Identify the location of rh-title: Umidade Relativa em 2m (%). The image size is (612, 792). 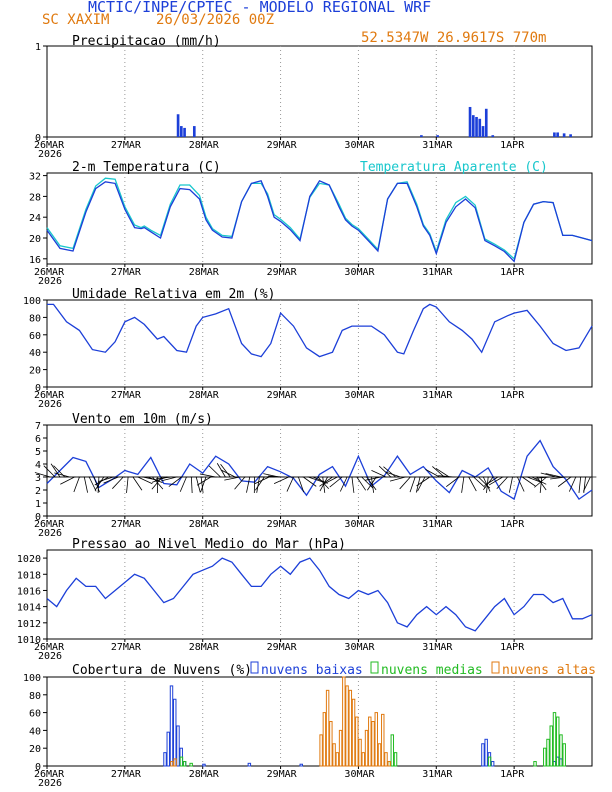
(174, 294).